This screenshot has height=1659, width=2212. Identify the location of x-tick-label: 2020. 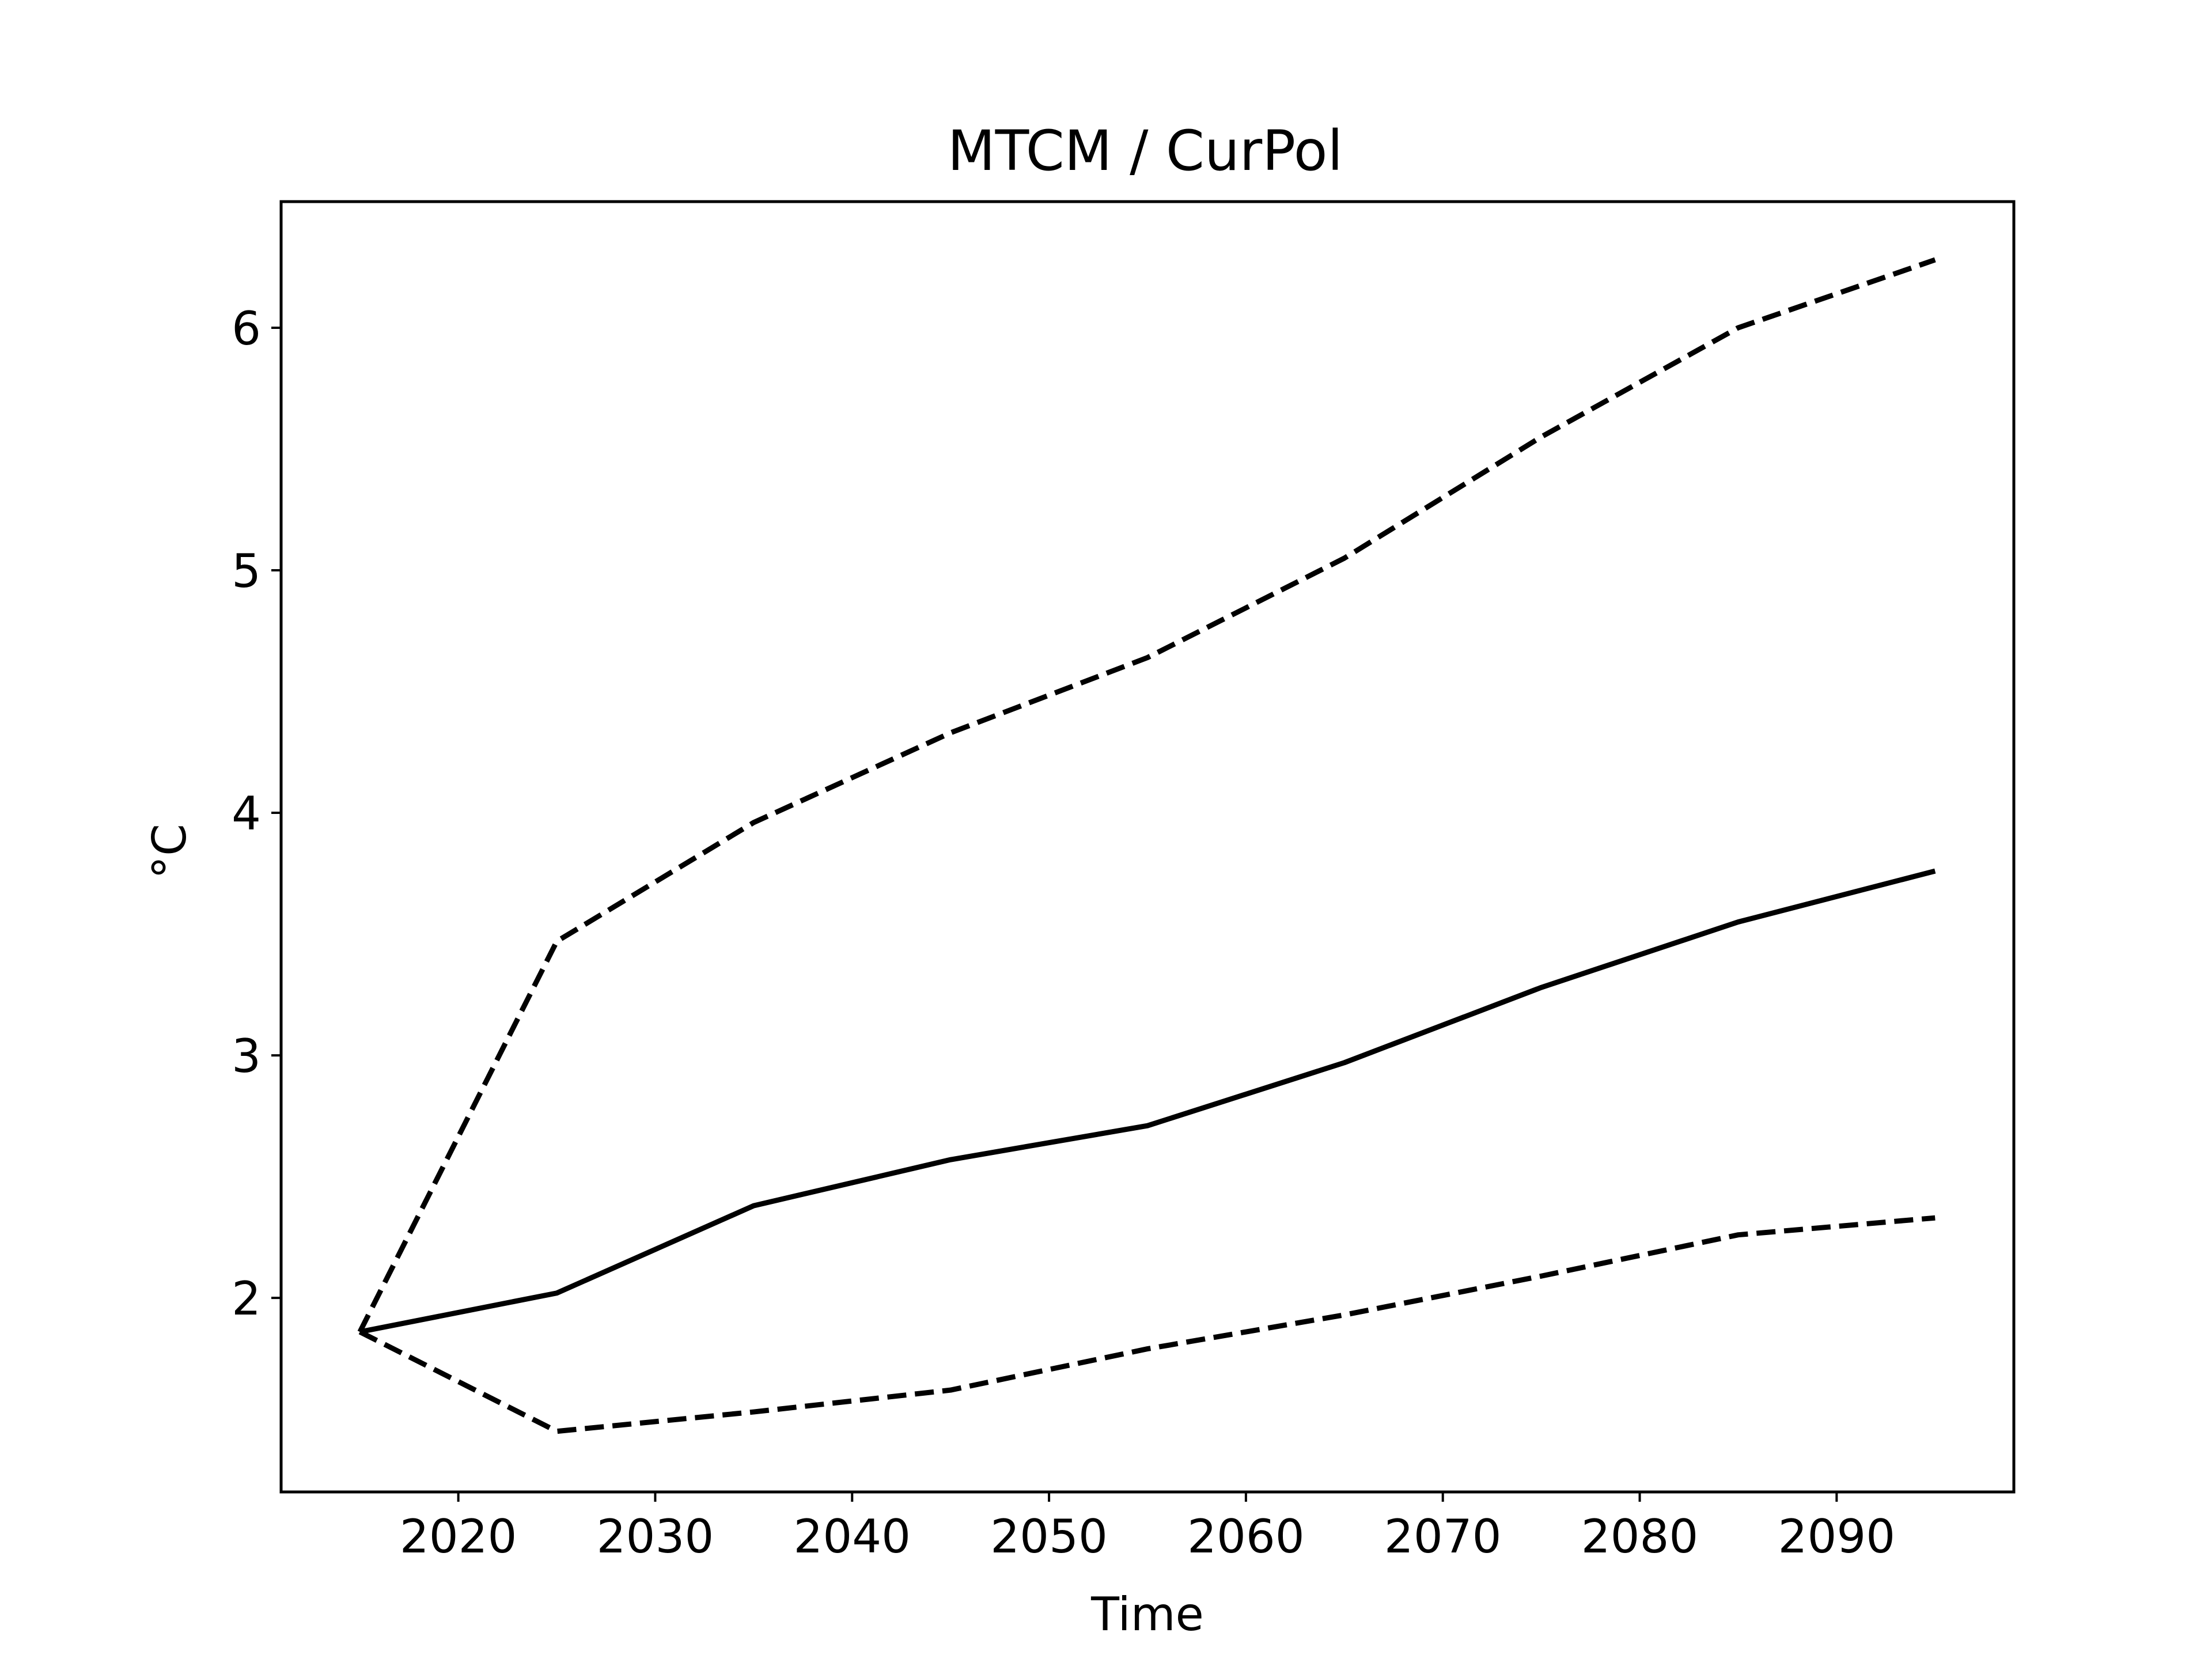
(458, 1536).